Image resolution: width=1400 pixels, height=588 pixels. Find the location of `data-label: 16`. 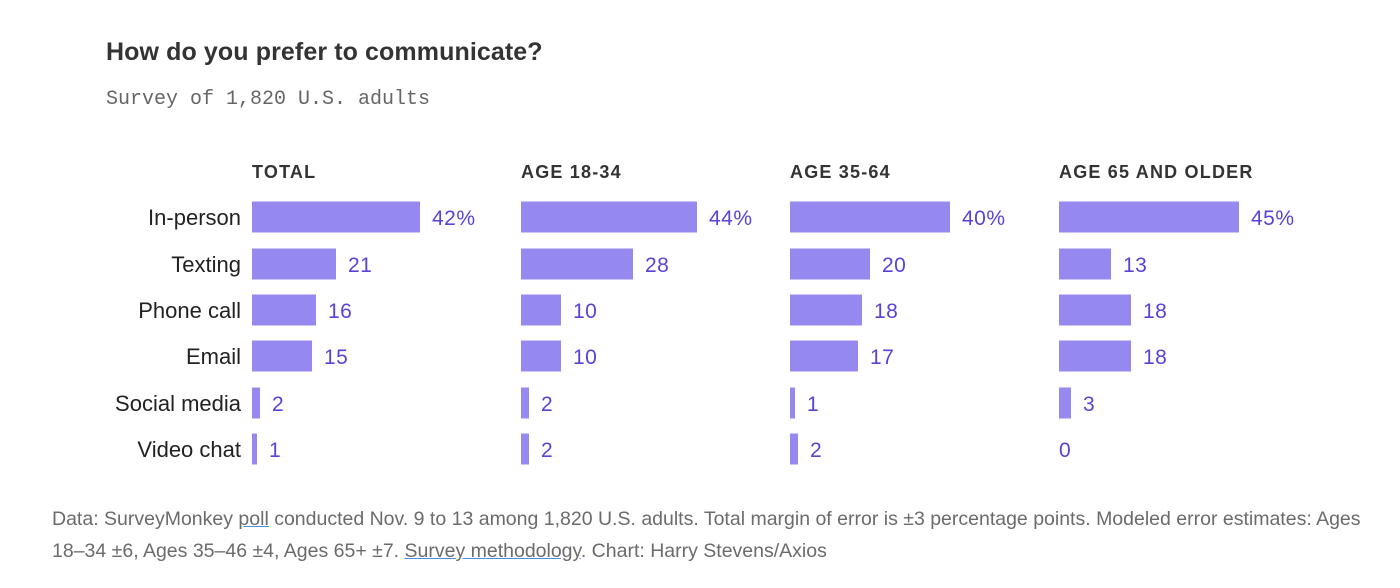

data-label: 16 is located at coordinates (340, 311).